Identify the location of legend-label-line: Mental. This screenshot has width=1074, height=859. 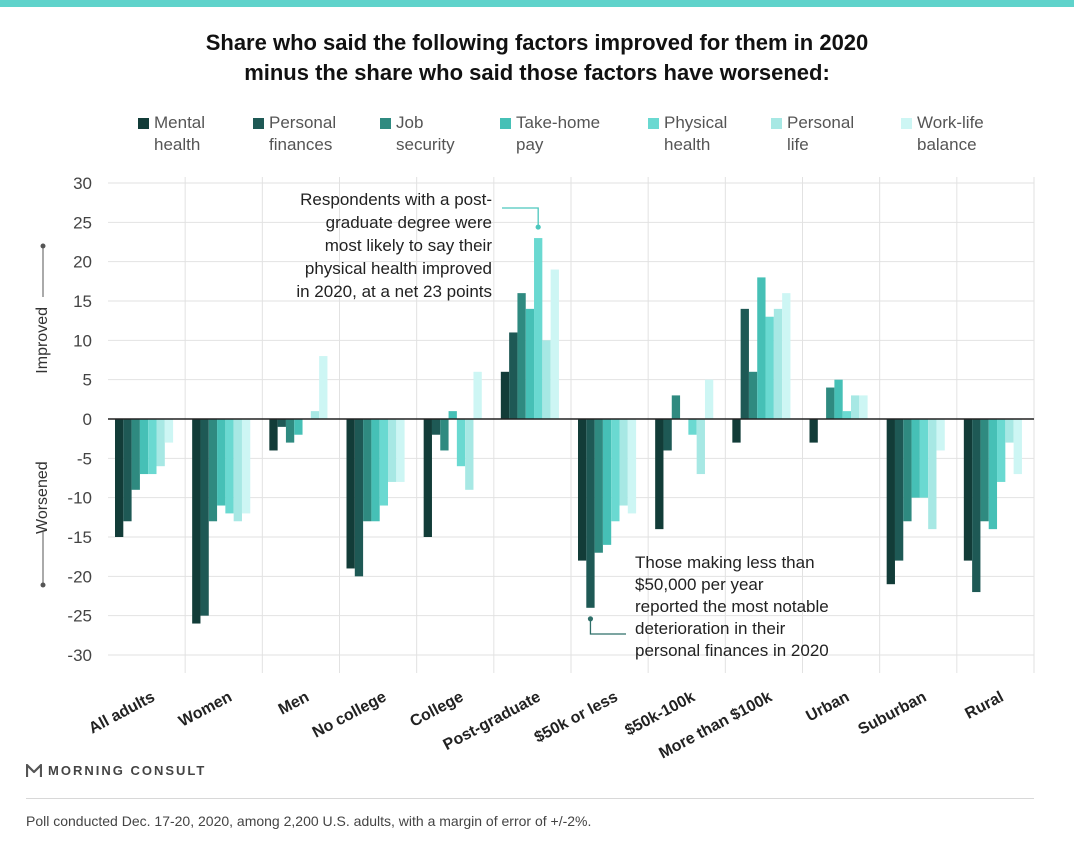
(180, 122).